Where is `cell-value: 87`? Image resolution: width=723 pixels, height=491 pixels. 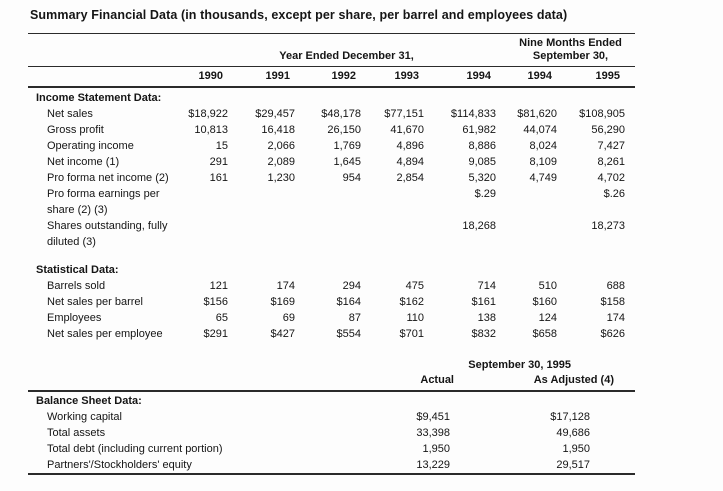
cell-value: 87 is located at coordinates (354, 318).